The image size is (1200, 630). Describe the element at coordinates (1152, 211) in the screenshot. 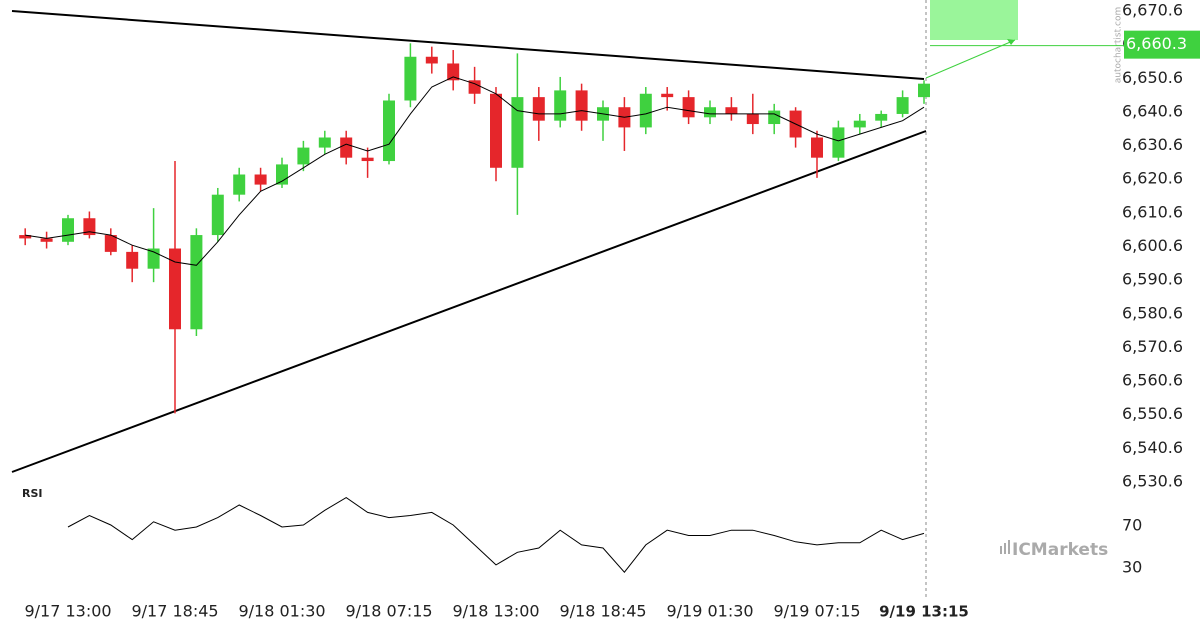

I see `y-tick-label: 6,610.6` at that location.